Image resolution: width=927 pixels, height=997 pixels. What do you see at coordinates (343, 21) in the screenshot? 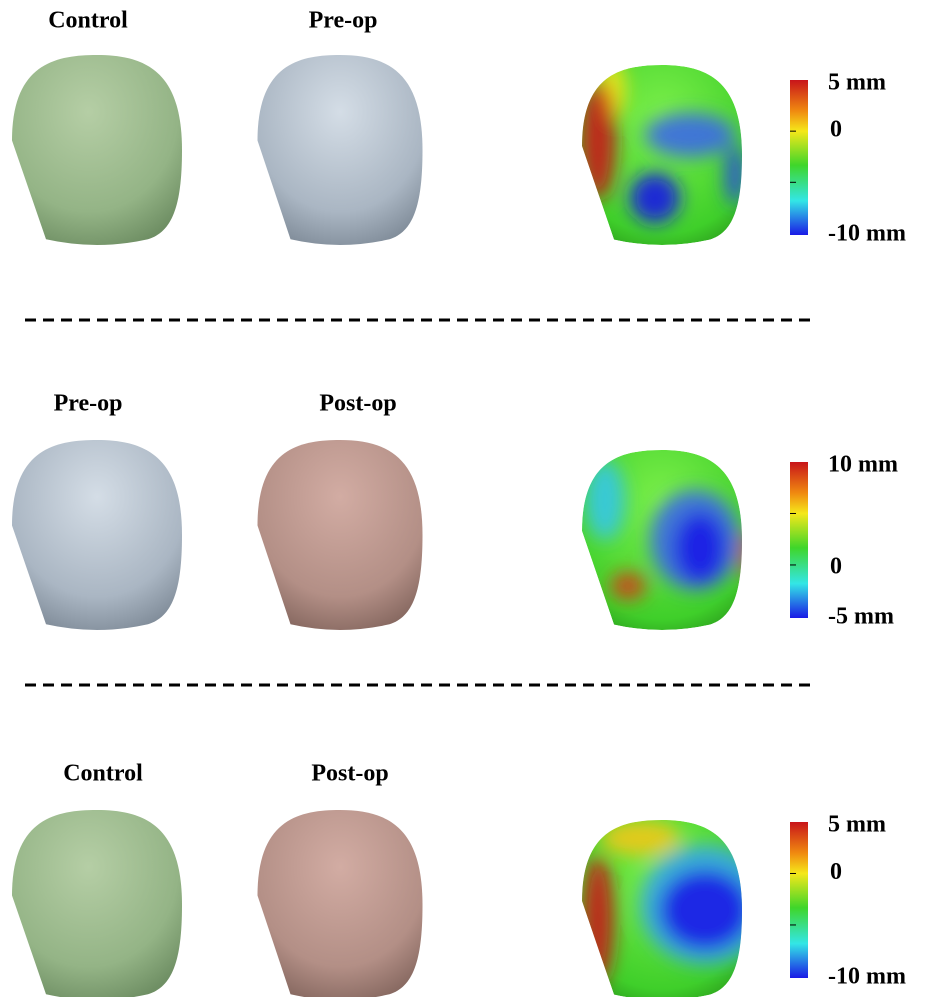
I see `middle-label: Pre-op` at bounding box center [343, 21].